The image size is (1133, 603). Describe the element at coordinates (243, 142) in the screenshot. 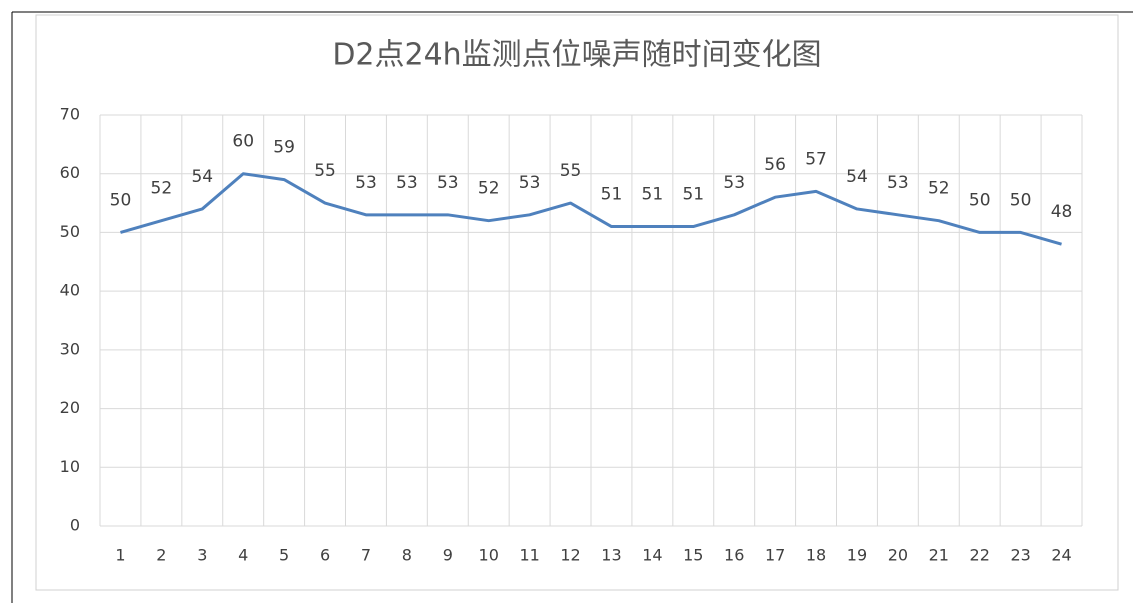

I see `data-label: 60` at that location.